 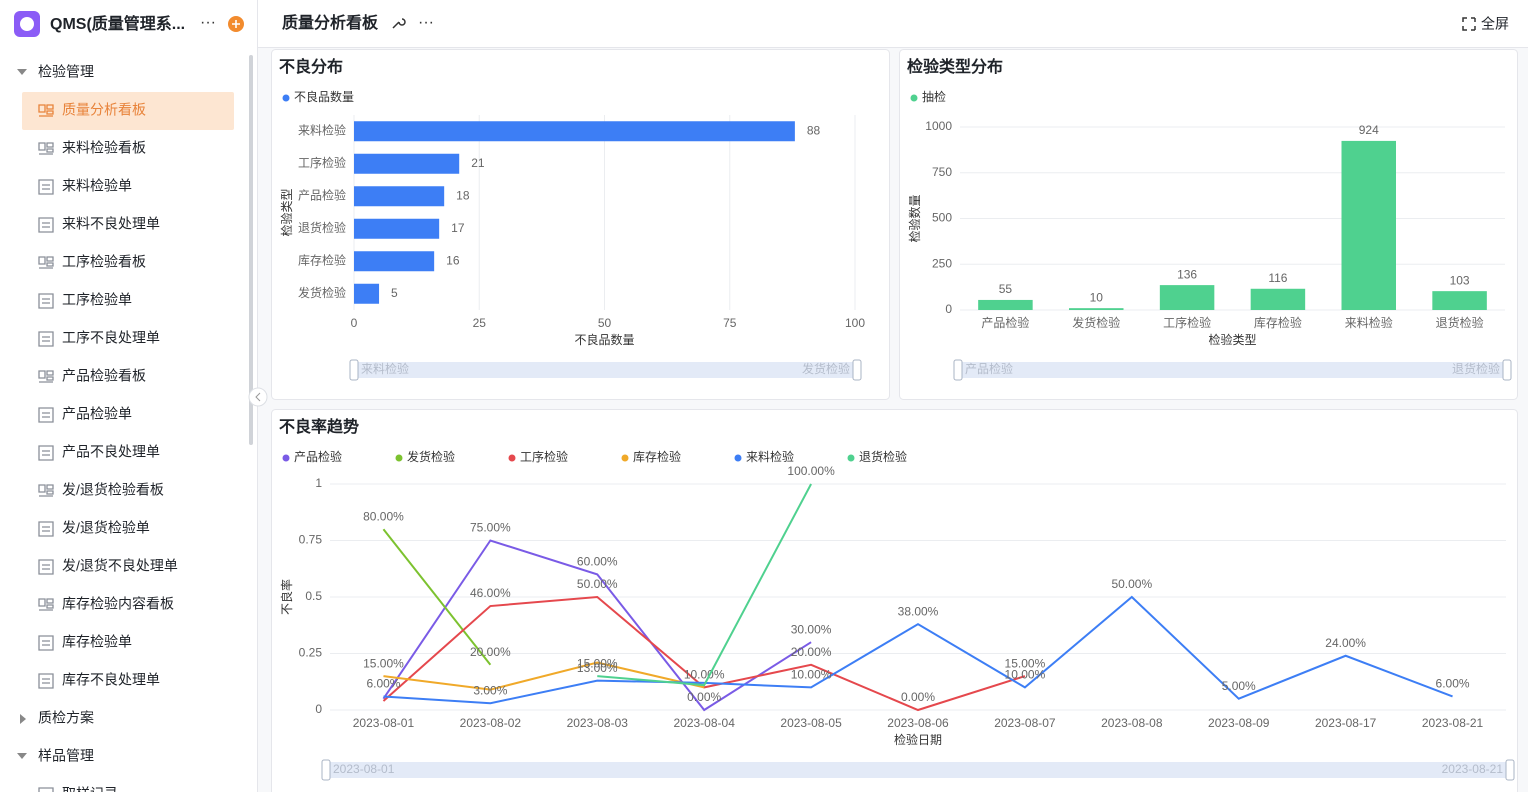 What do you see at coordinates (364, 769) in the screenshot?
I see `zoom-start-label: 2023-08-01` at bounding box center [364, 769].